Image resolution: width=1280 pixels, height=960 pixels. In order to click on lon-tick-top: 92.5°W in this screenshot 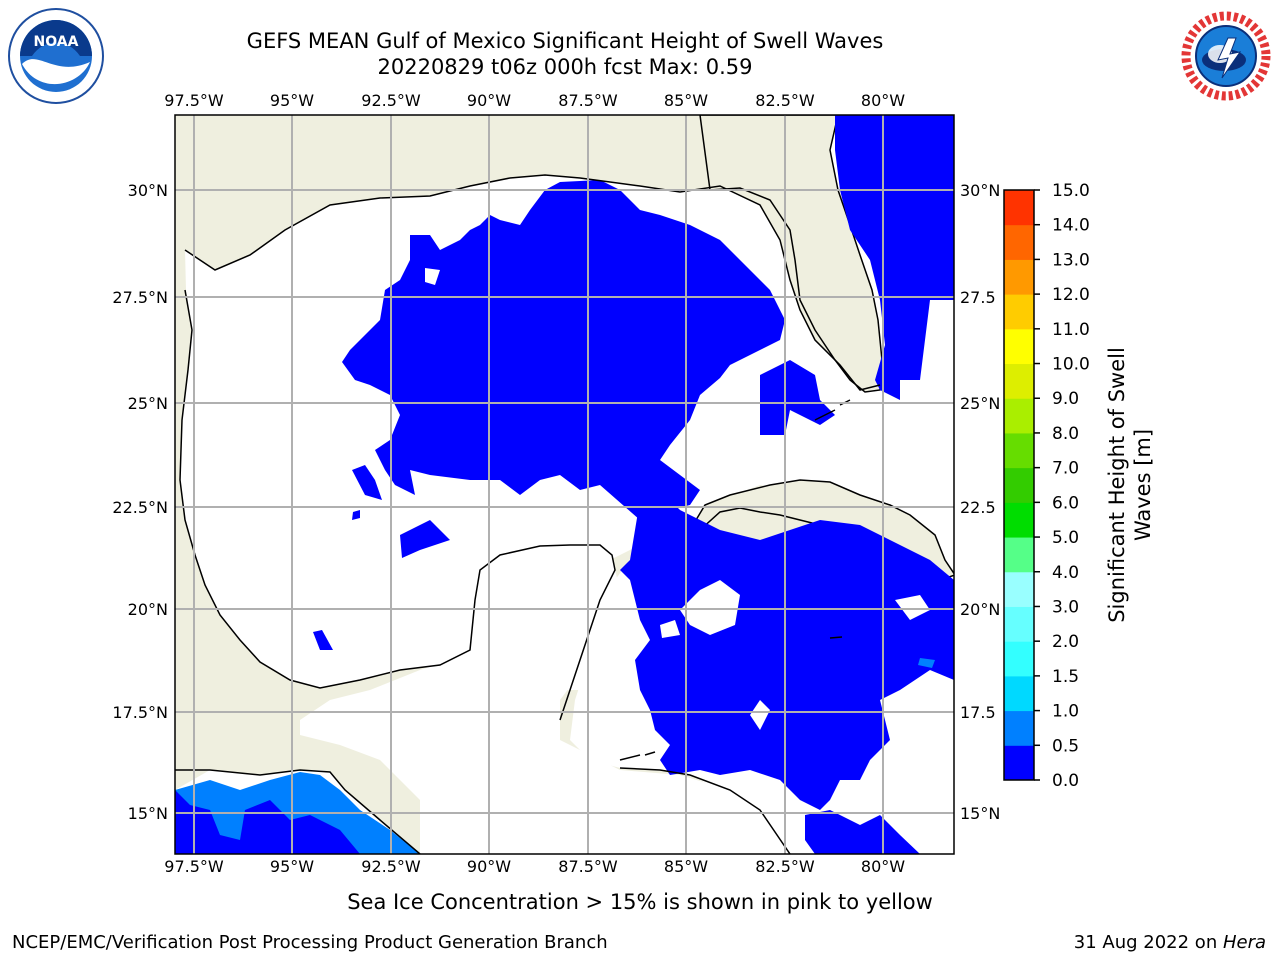, I will do `click(391, 100)`.